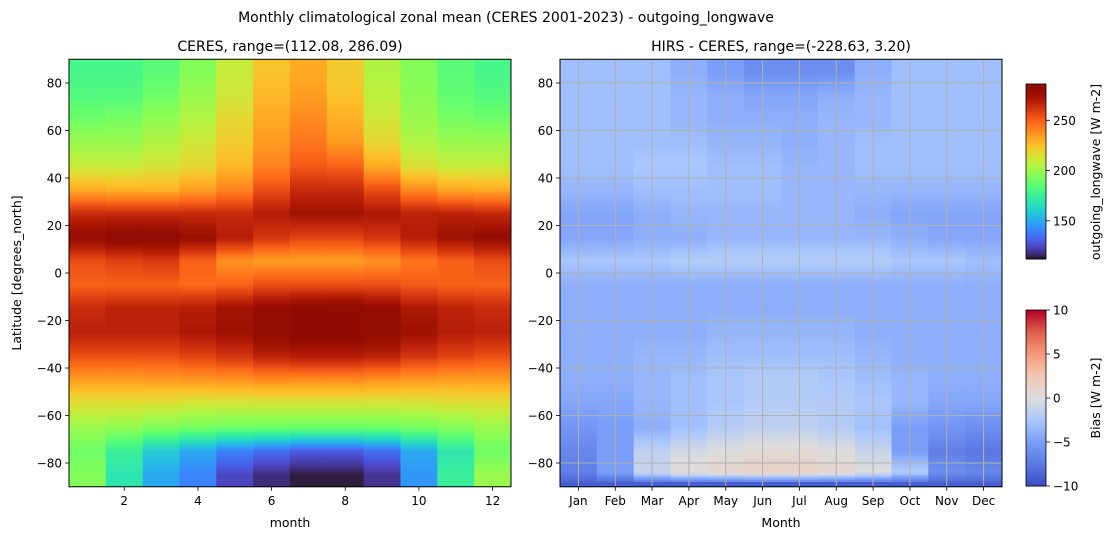  What do you see at coordinates (725, 501) in the screenshot?
I see `bias-x-tick-label: May` at bounding box center [725, 501].